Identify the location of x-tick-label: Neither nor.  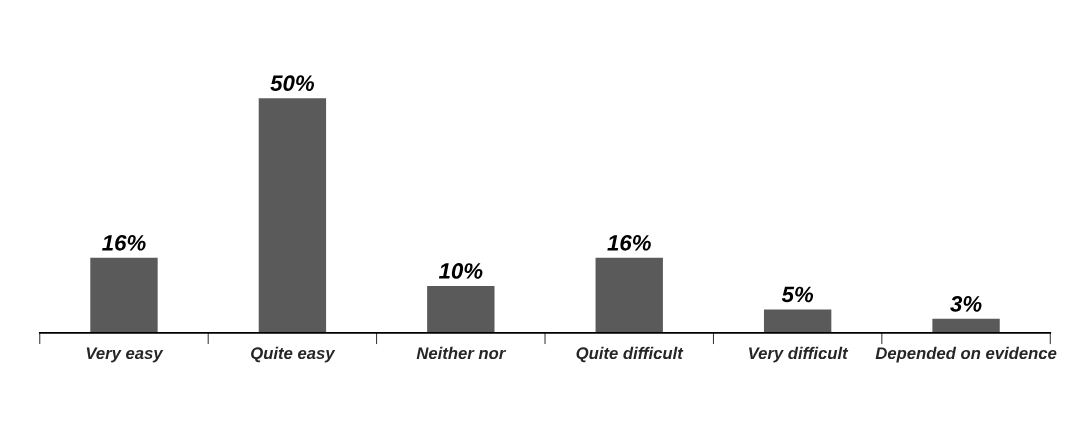
(461, 353).